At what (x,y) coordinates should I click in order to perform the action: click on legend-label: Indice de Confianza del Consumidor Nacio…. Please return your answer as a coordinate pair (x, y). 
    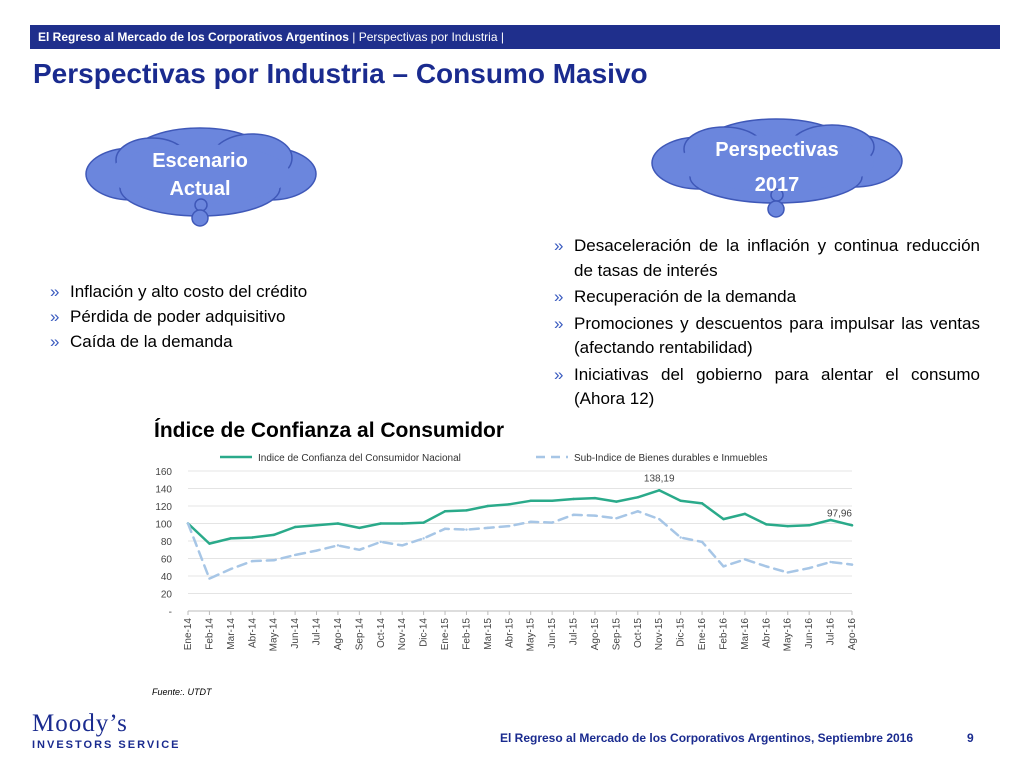
    Looking at the image, I should click on (359, 458).